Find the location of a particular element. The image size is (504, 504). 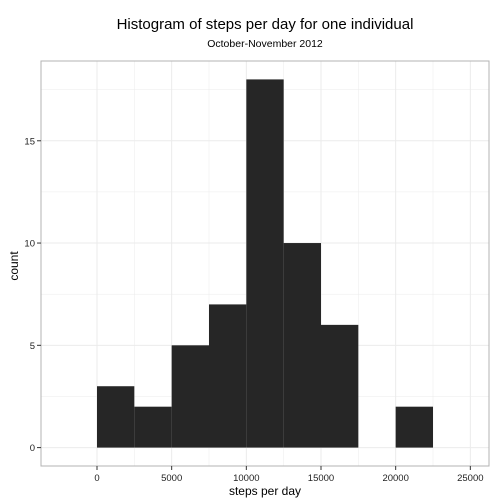

x-tick-label: 5000 is located at coordinates (171, 478).